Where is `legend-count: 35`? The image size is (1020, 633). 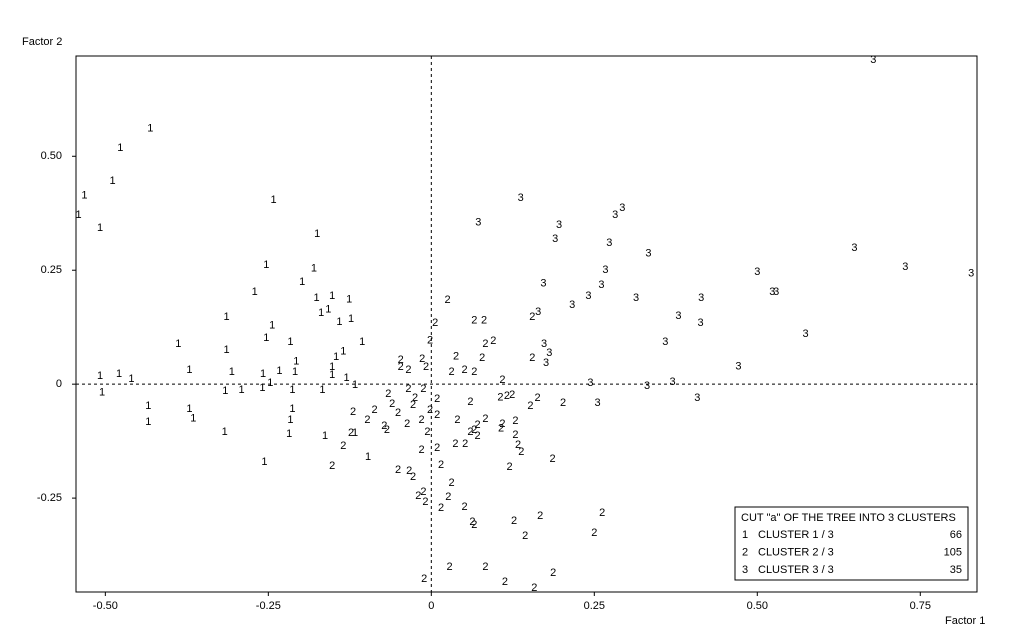
legend-count: 35 is located at coordinates (956, 570).